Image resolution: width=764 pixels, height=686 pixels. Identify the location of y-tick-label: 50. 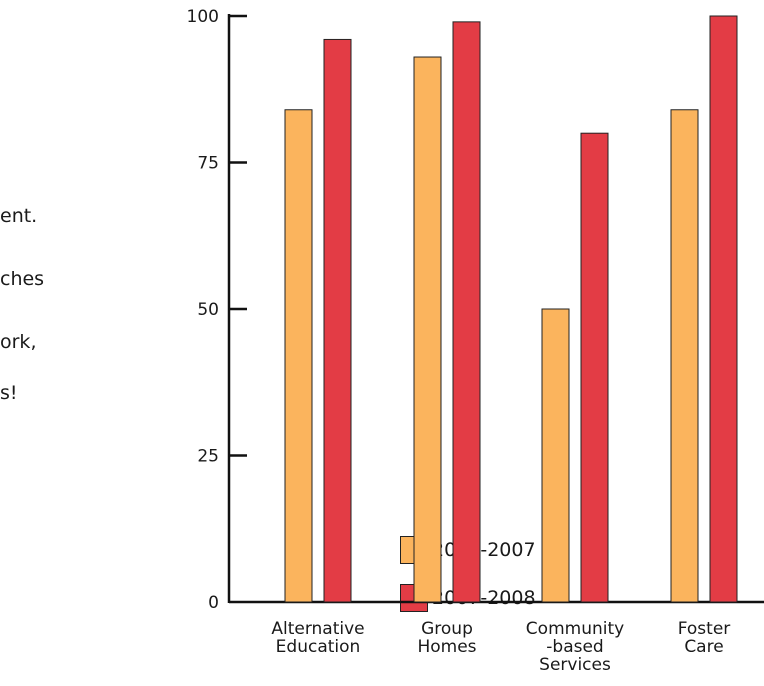
(208, 310).